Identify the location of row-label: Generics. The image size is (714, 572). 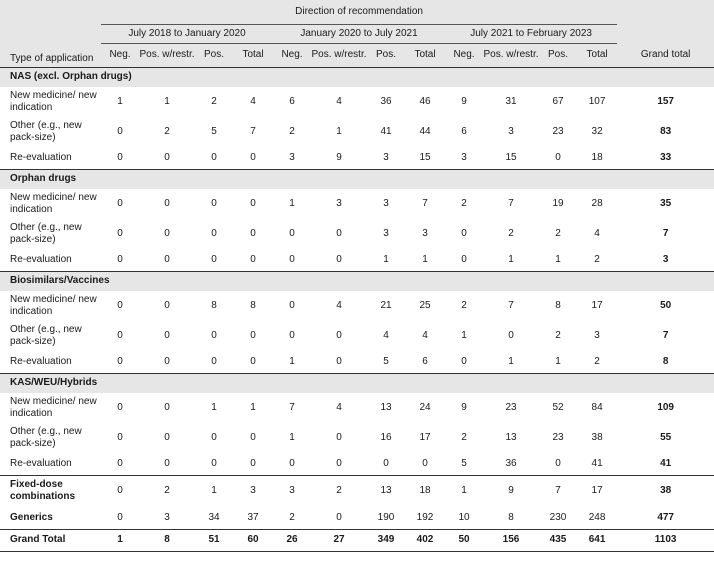
(31, 517).